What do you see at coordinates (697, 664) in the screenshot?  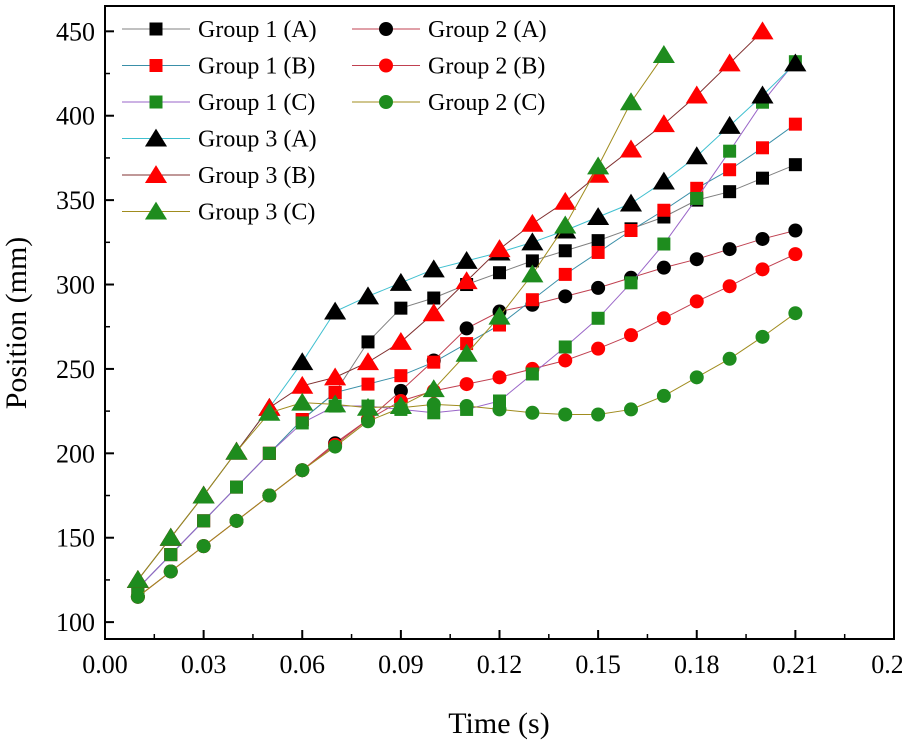 I see `x-tick-label: 0.18` at bounding box center [697, 664].